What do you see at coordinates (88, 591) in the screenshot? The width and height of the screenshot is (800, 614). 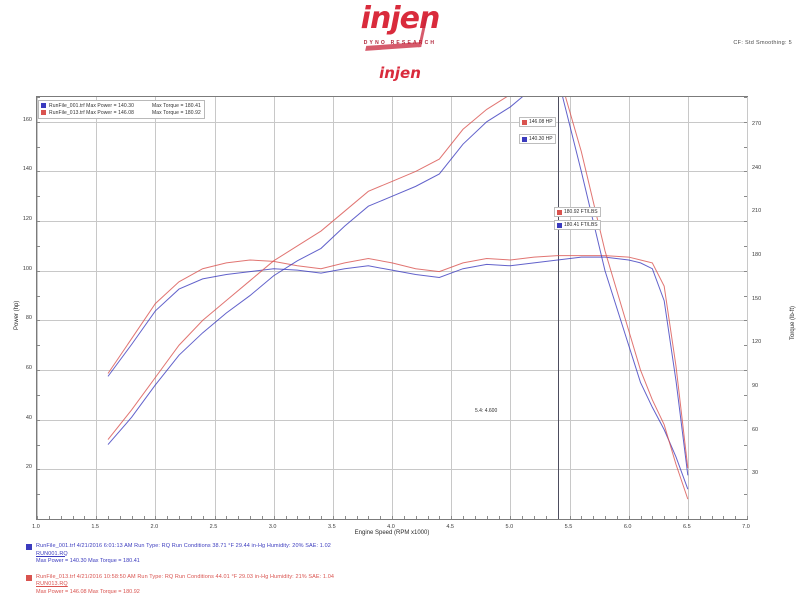 I see `run-peak-summary: Max Power = 146.08 Max Torque = 180.92` at bounding box center [88, 591].